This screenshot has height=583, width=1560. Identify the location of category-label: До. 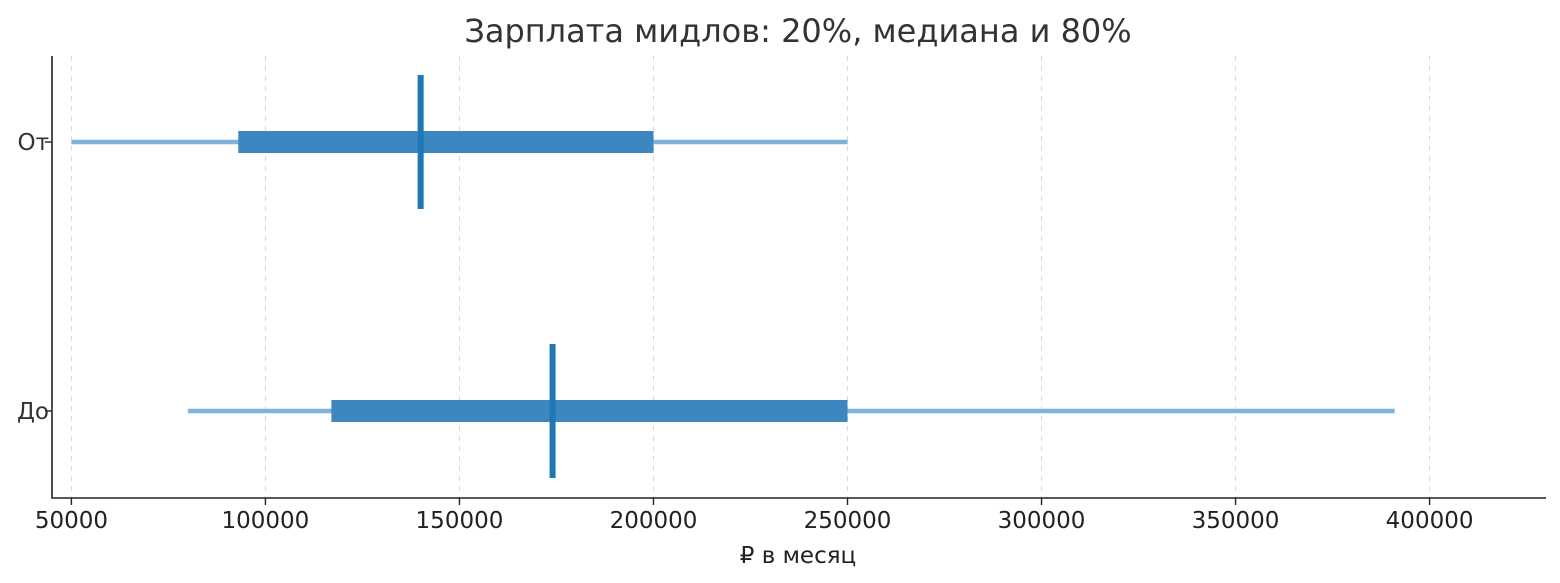
(33, 412).